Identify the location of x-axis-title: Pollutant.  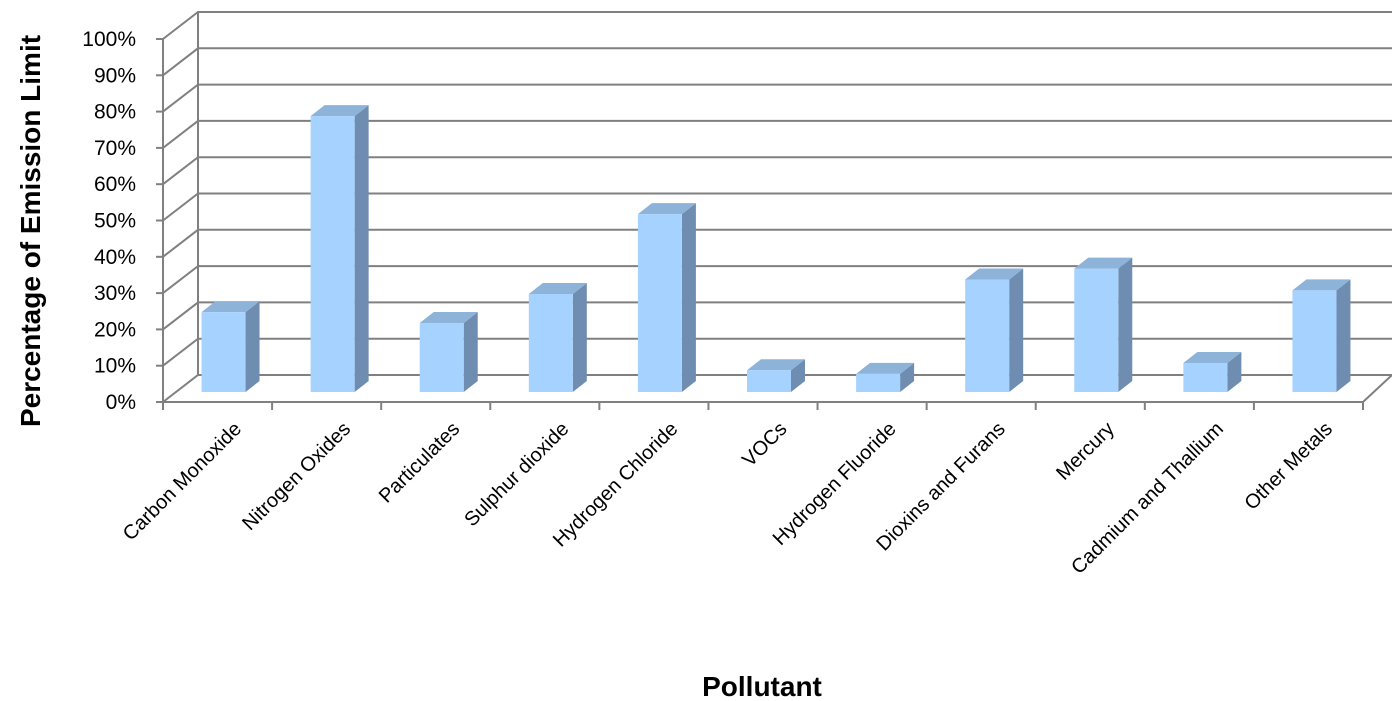
(762, 686).